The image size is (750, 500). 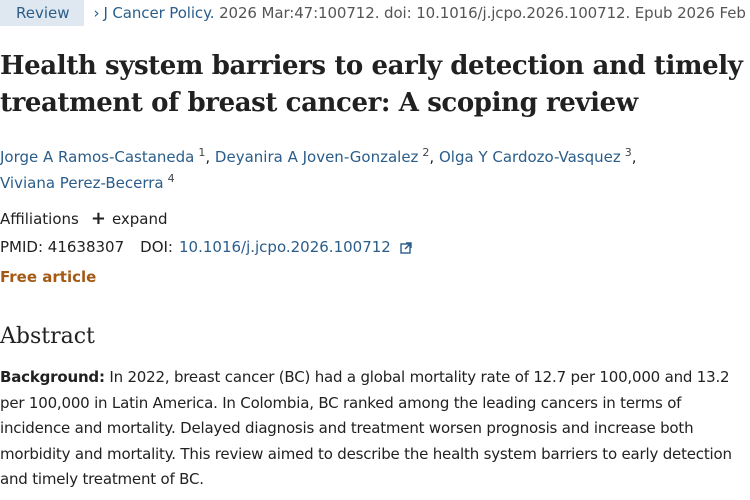 I want to click on plus-icon: +, so click(x=98, y=218).